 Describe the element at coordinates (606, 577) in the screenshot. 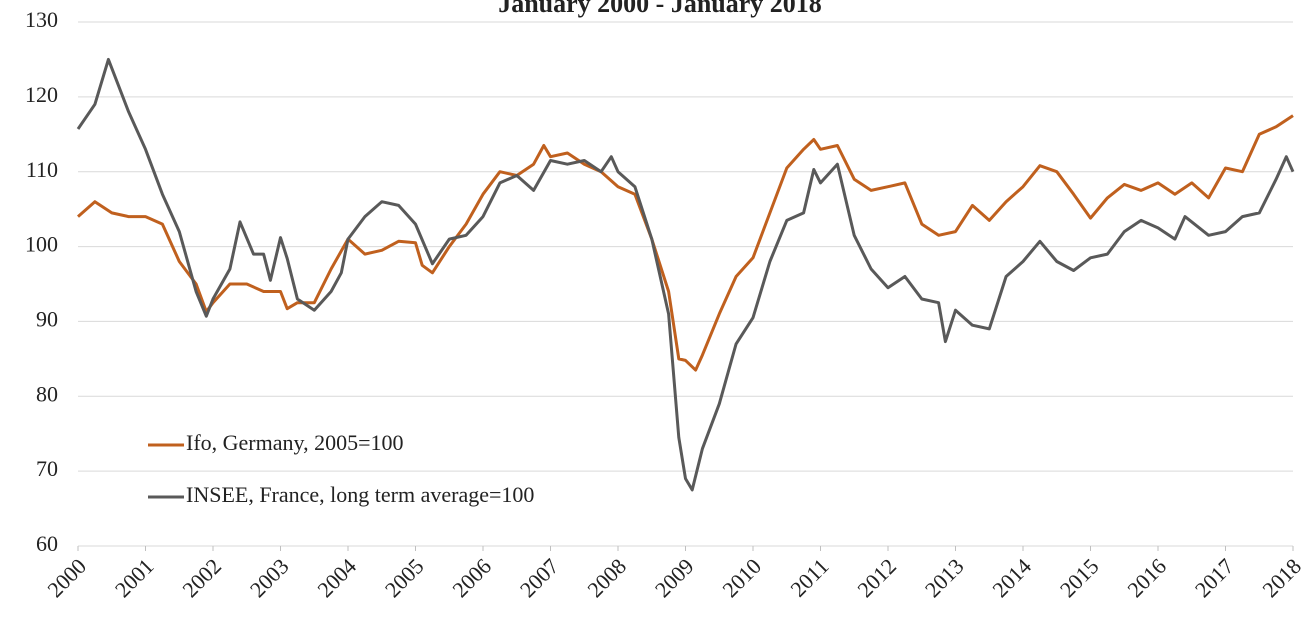

I see `x-tick-label: 2008` at that location.